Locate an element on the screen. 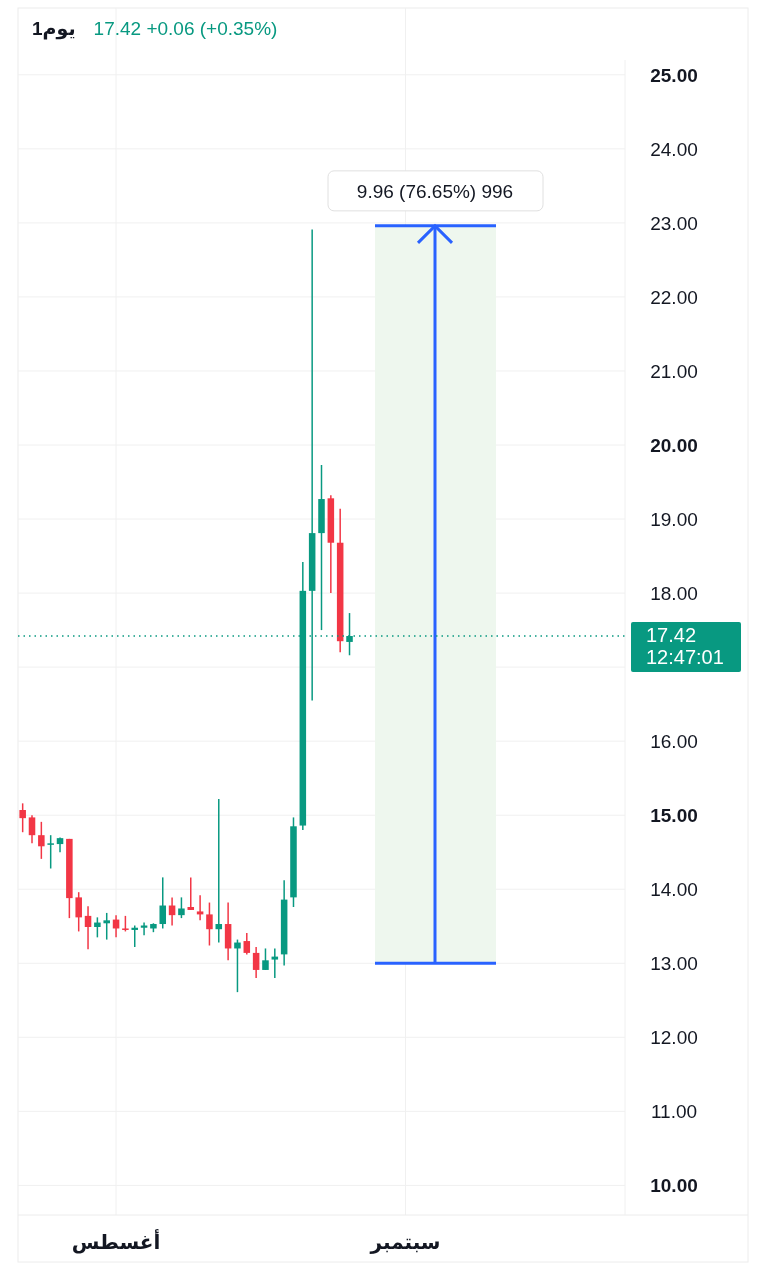  annotation: 9.96 (76.65%) 996 is located at coordinates (435, 191).